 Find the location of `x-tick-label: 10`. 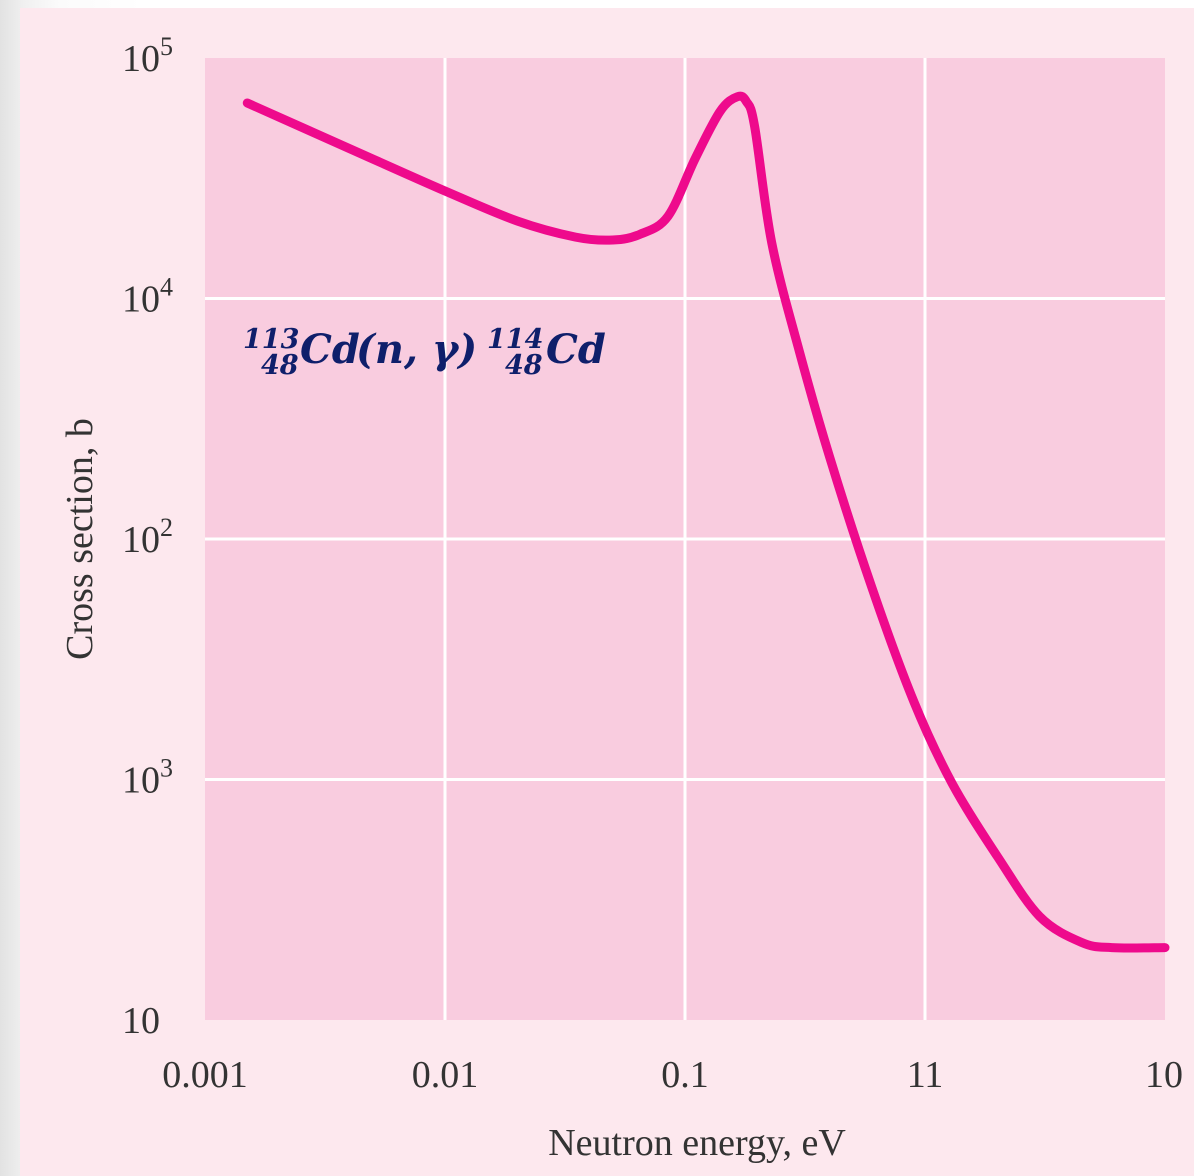

x-tick-label: 10 is located at coordinates (1164, 1075).